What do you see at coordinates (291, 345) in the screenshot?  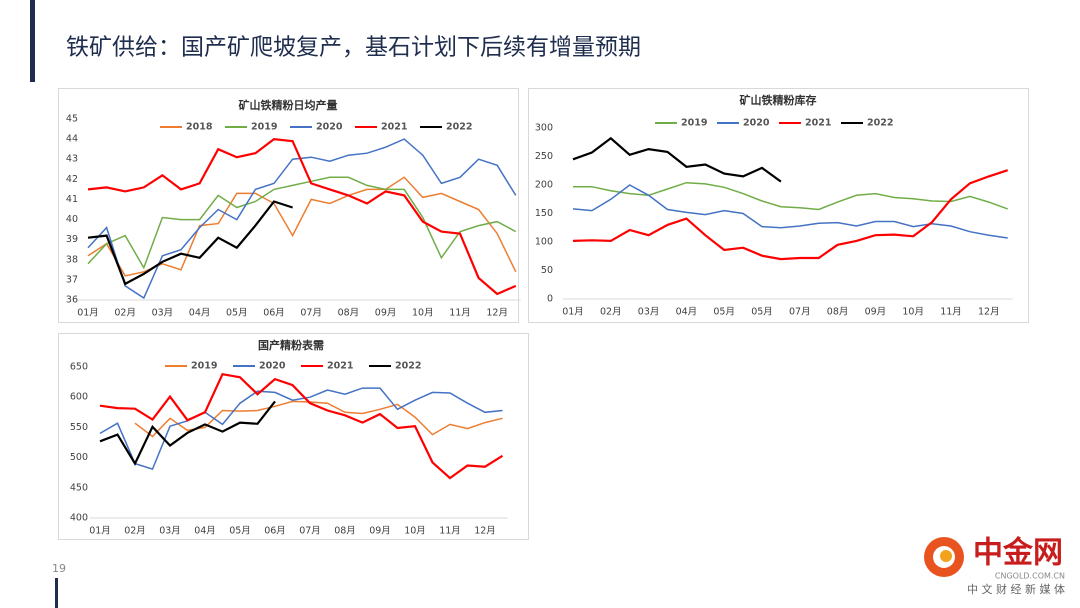 I see `chart-title: 国产精粉表需` at bounding box center [291, 345].